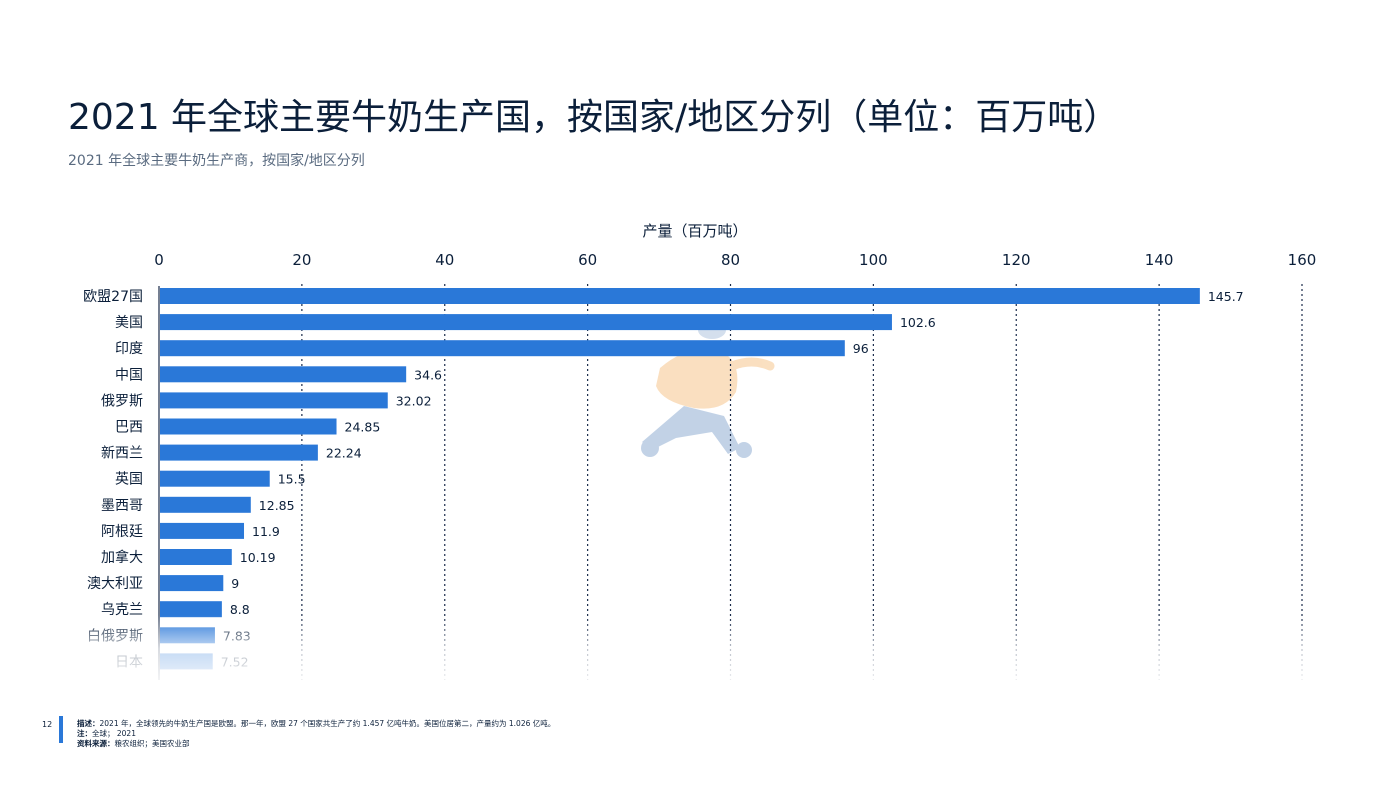  Describe the element at coordinates (159, 260) in the screenshot. I see `x-tick-label: 0` at that location.